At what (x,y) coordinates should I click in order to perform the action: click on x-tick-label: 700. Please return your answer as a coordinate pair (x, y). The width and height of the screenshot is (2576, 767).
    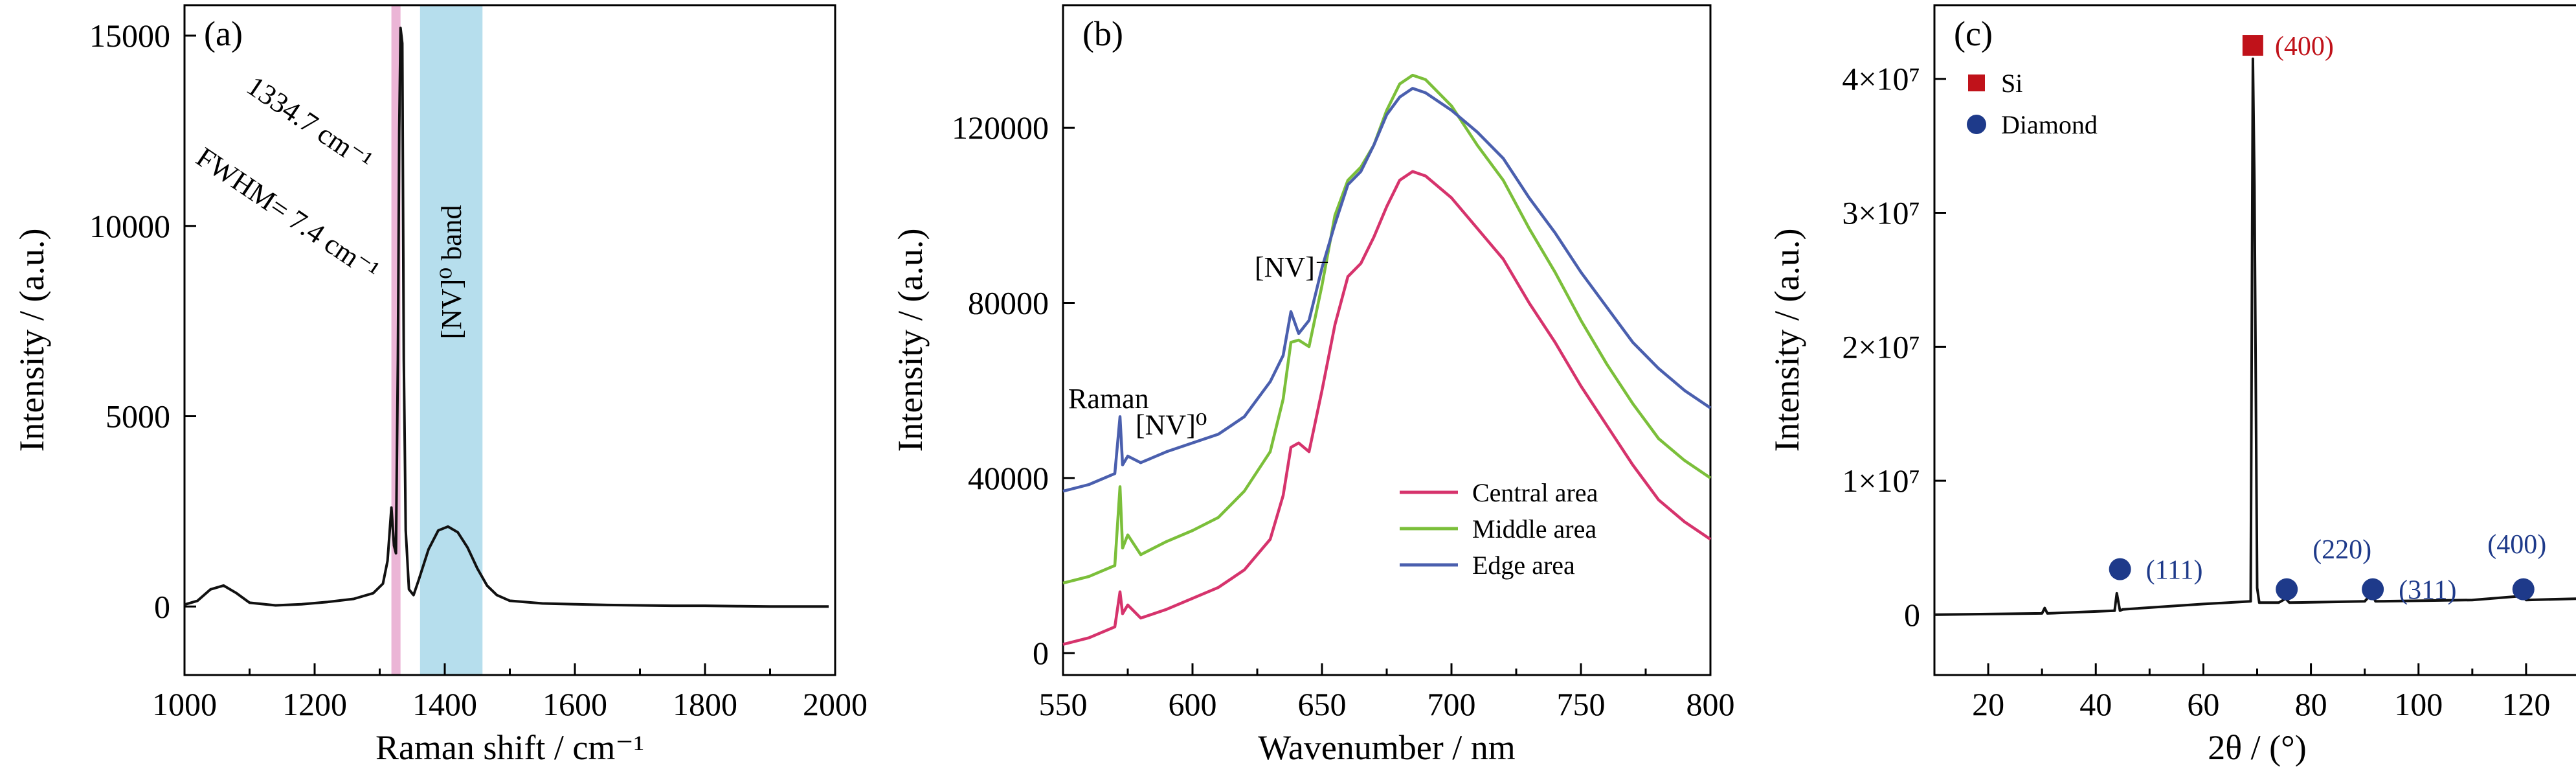
    Looking at the image, I should click on (1452, 704).